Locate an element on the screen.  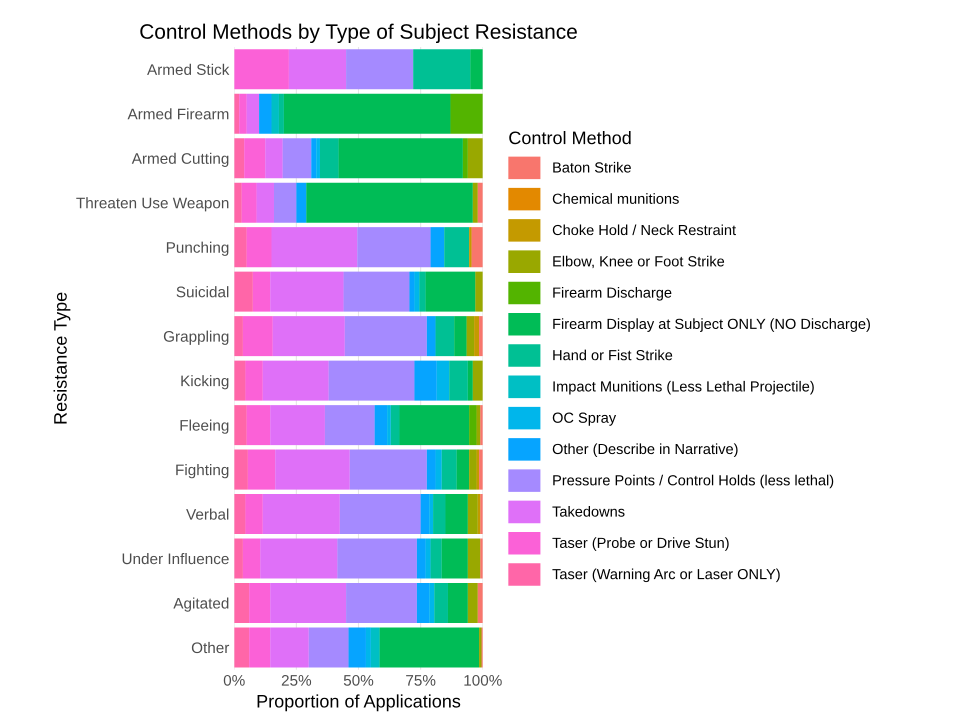
y-tick-label: Under Influence is located at coordinates (175, 558).